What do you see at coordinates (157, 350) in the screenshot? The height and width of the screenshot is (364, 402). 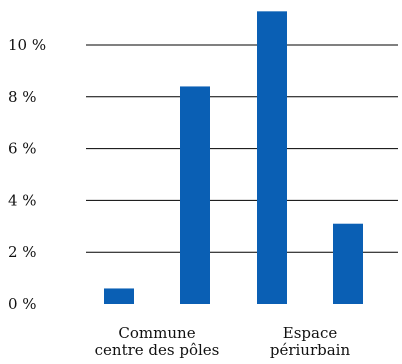 I see `category-label: centre des pôles` at bounding box center [157, 350].